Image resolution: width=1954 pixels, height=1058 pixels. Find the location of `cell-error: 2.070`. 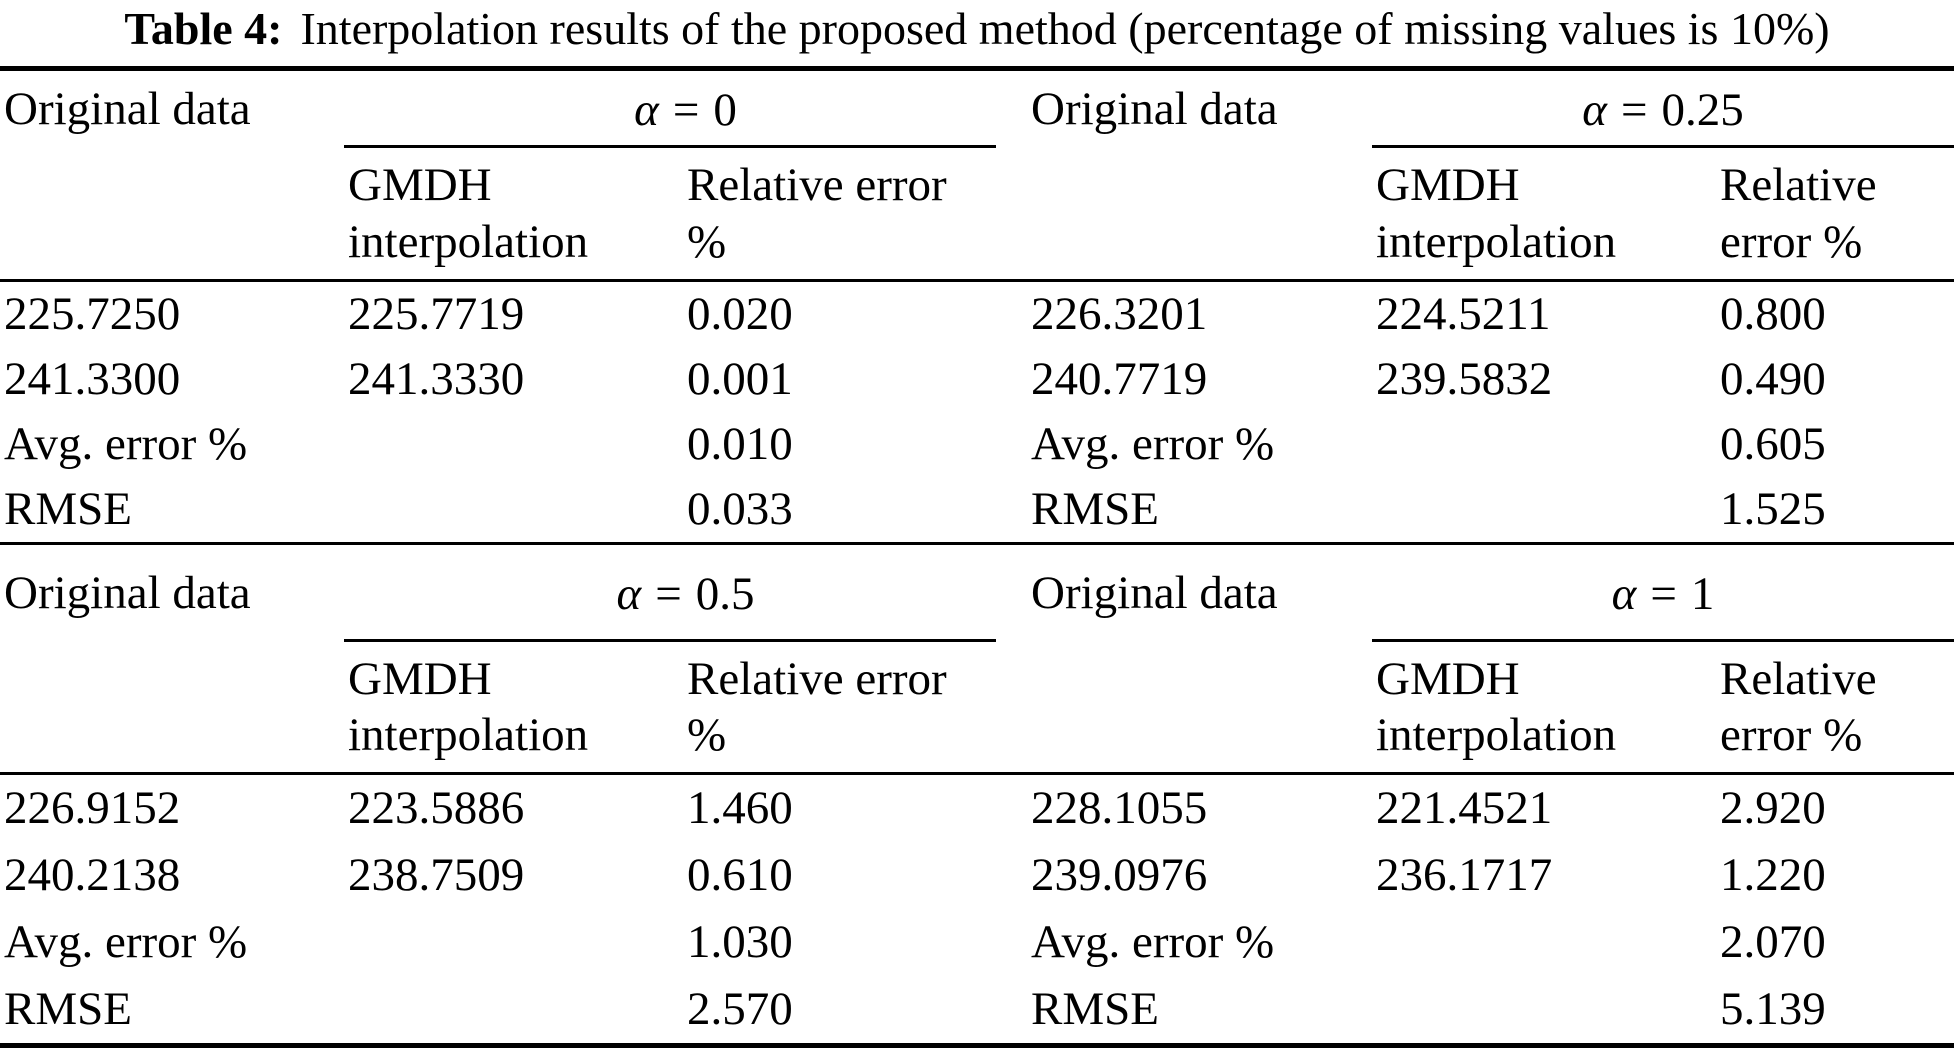

cell-error: 2.070 is located at coordinates (1773, 942).